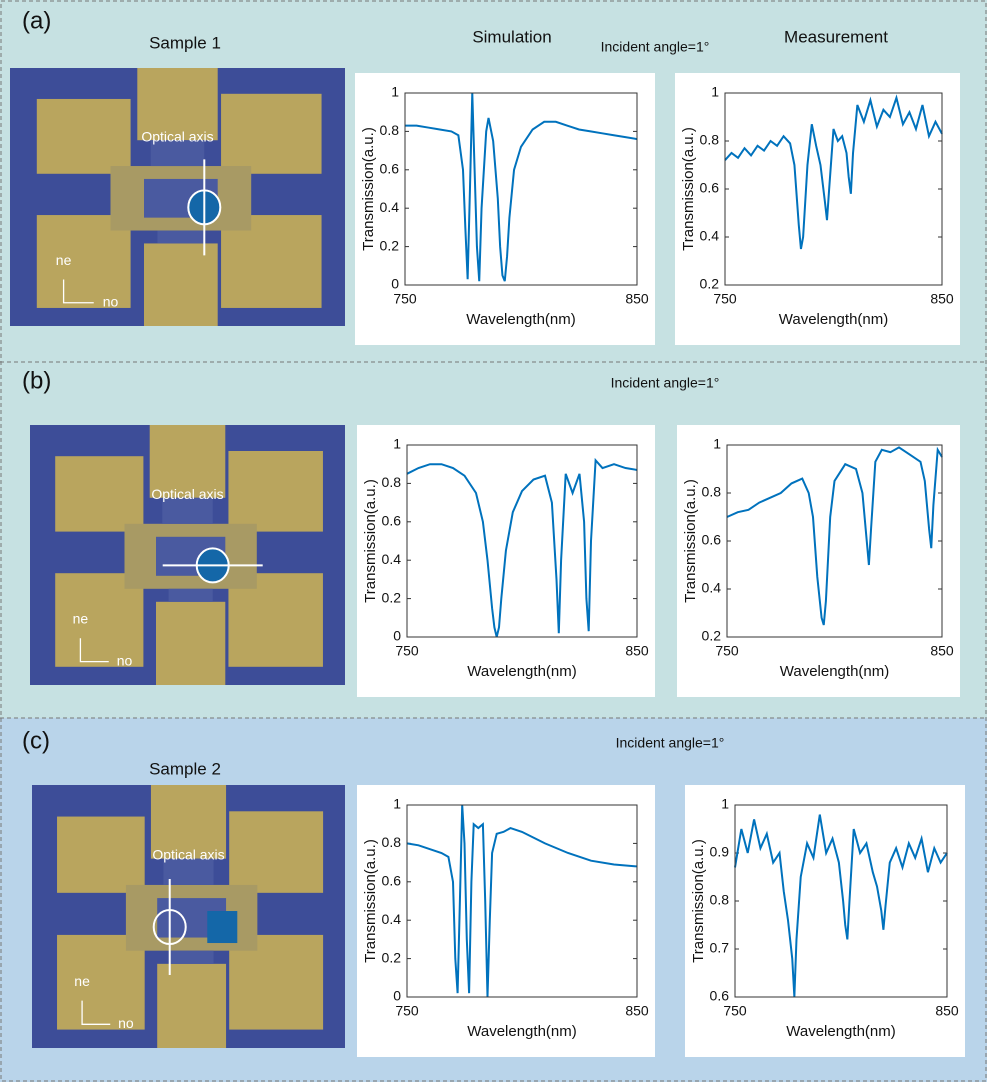  Describe the element at coordinates (36, 20) in the screenshot. I see `panel-label: (a)` at that location.